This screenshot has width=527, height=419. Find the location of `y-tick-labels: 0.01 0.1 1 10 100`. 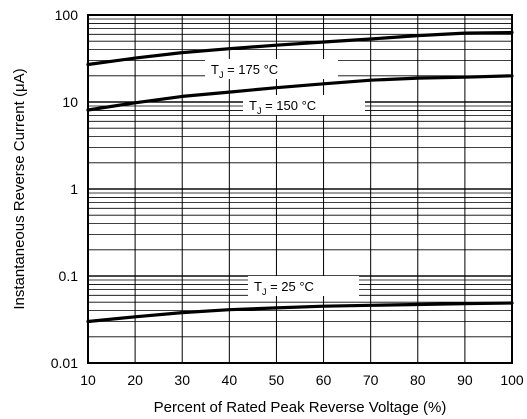

y-tick-labels: 0.01 0.1 1 10 100 is located at coordinates (64, 189).